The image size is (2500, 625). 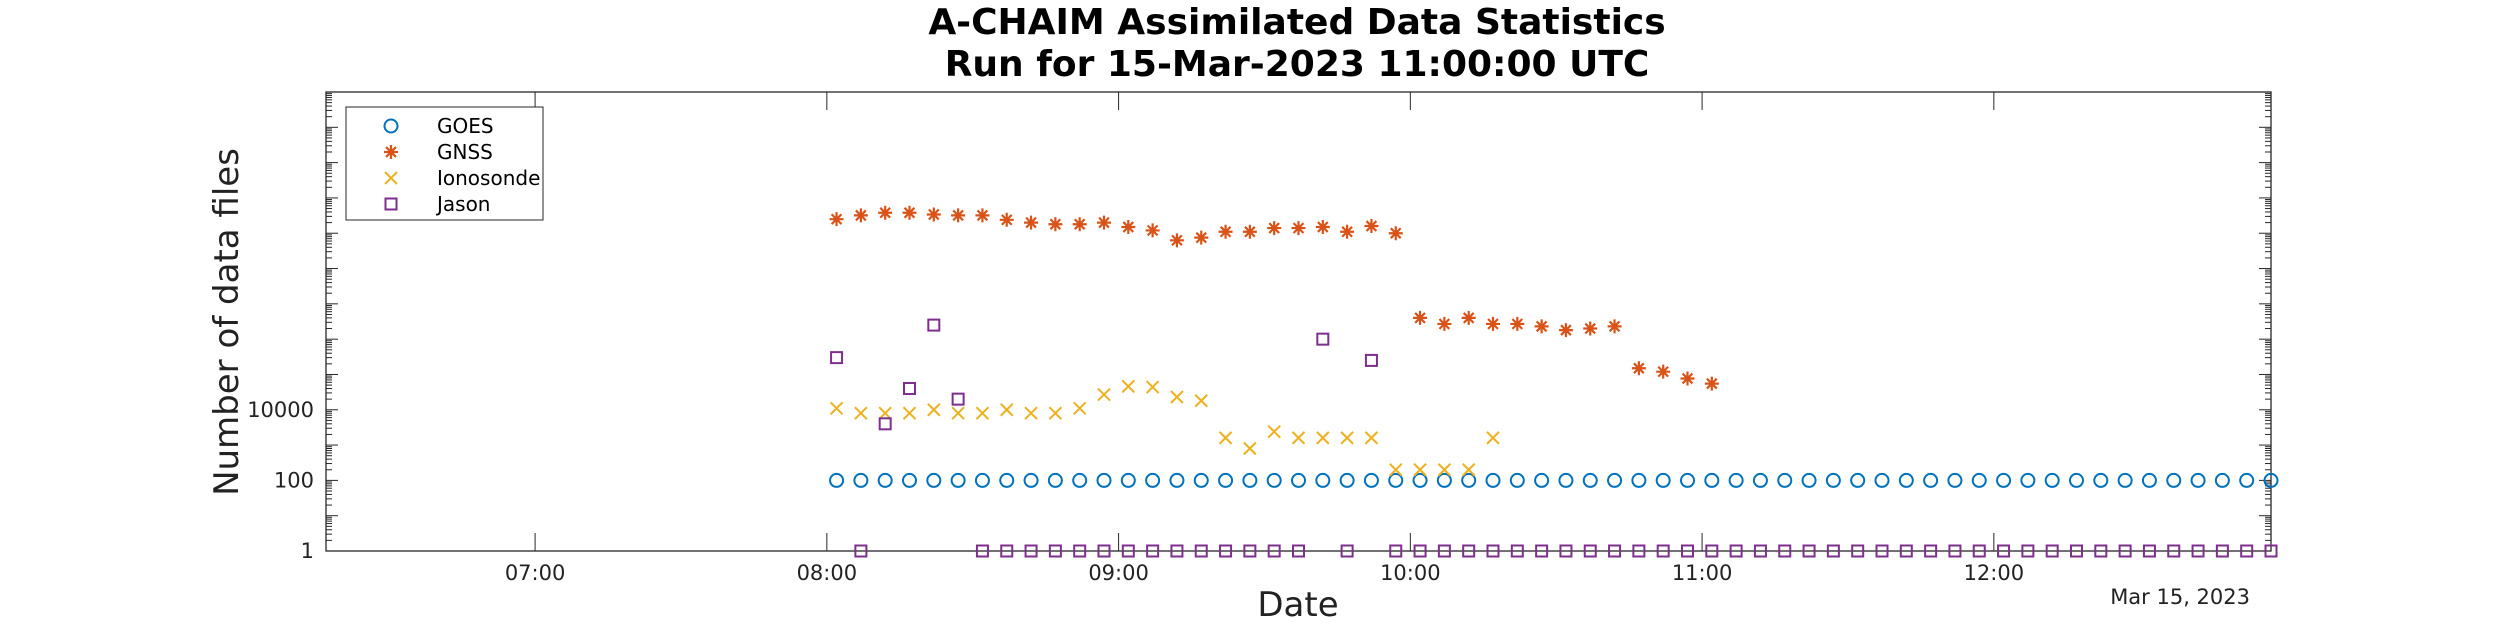 I want to click on y-tick-label: 100, so click(x=294, y=480).